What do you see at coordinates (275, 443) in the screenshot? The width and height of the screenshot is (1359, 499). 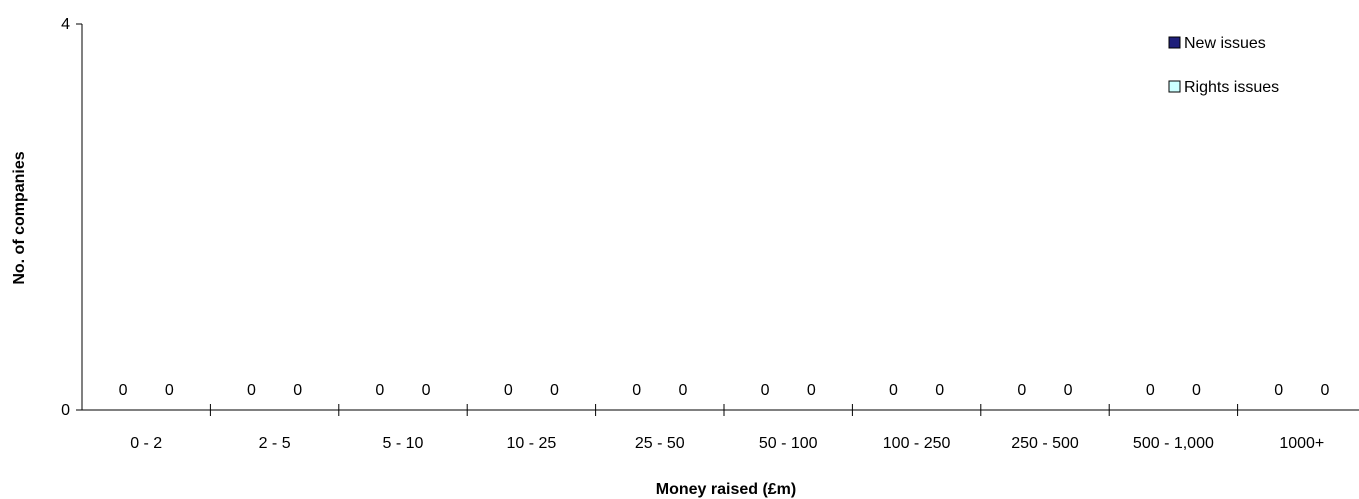 I see `x-tick-label: 2 - 5` at bounding box center [275, 443].